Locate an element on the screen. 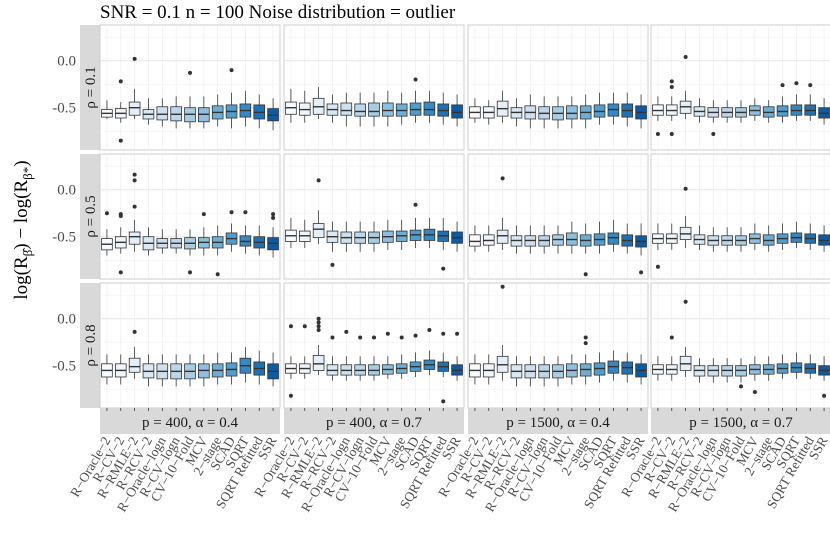 This screenshot has width=830, height=554. y-axis-label: log(Rβ̂) − log(Rβ*) is located at coordinates (23, 229).